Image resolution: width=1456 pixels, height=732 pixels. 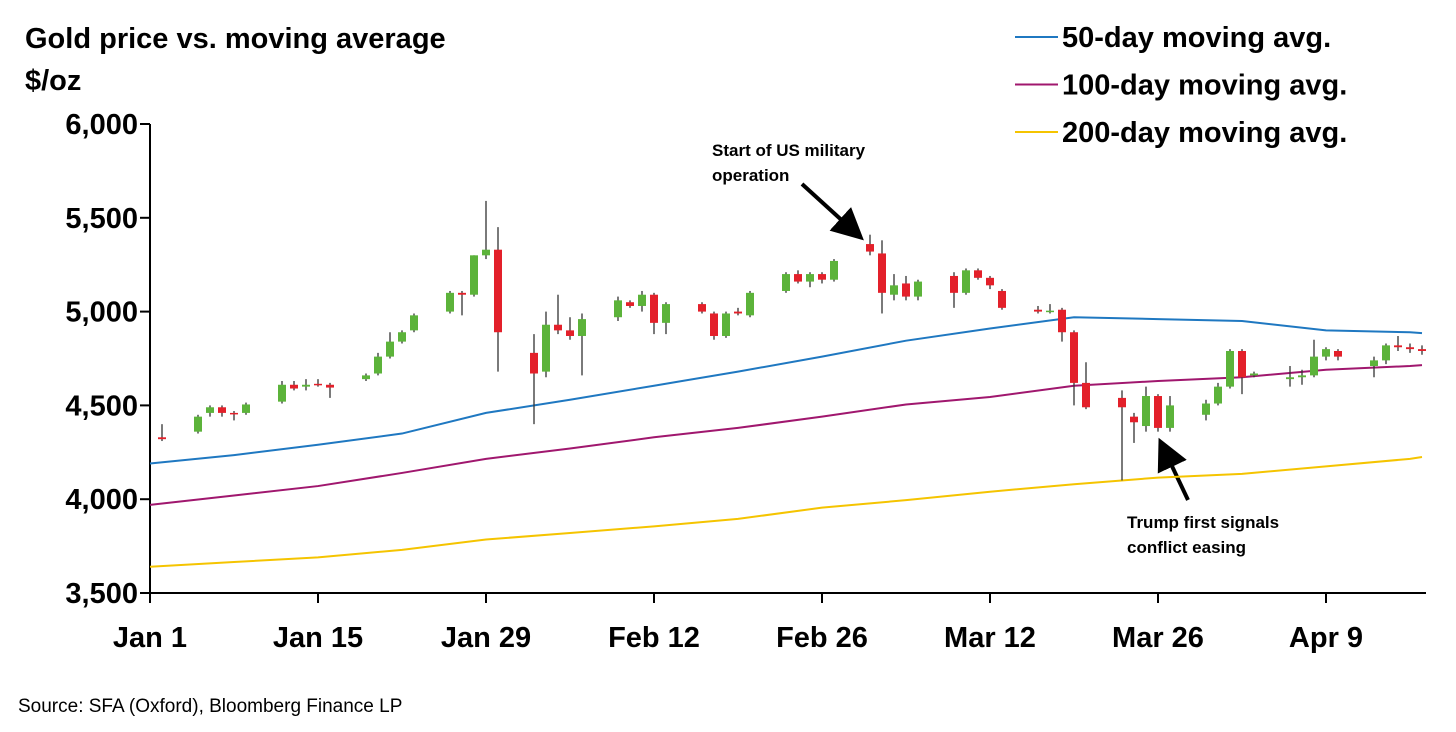 What do you see at coordinates (318, 638) in the screenshot?
I see `x-tick-label: Jan 15` at bounding box center [318, 638].